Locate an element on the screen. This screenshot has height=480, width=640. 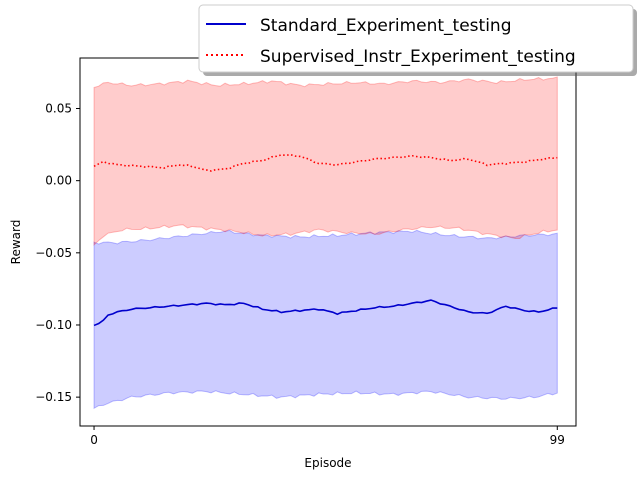
legend-box is located at coordinates (416, 38).